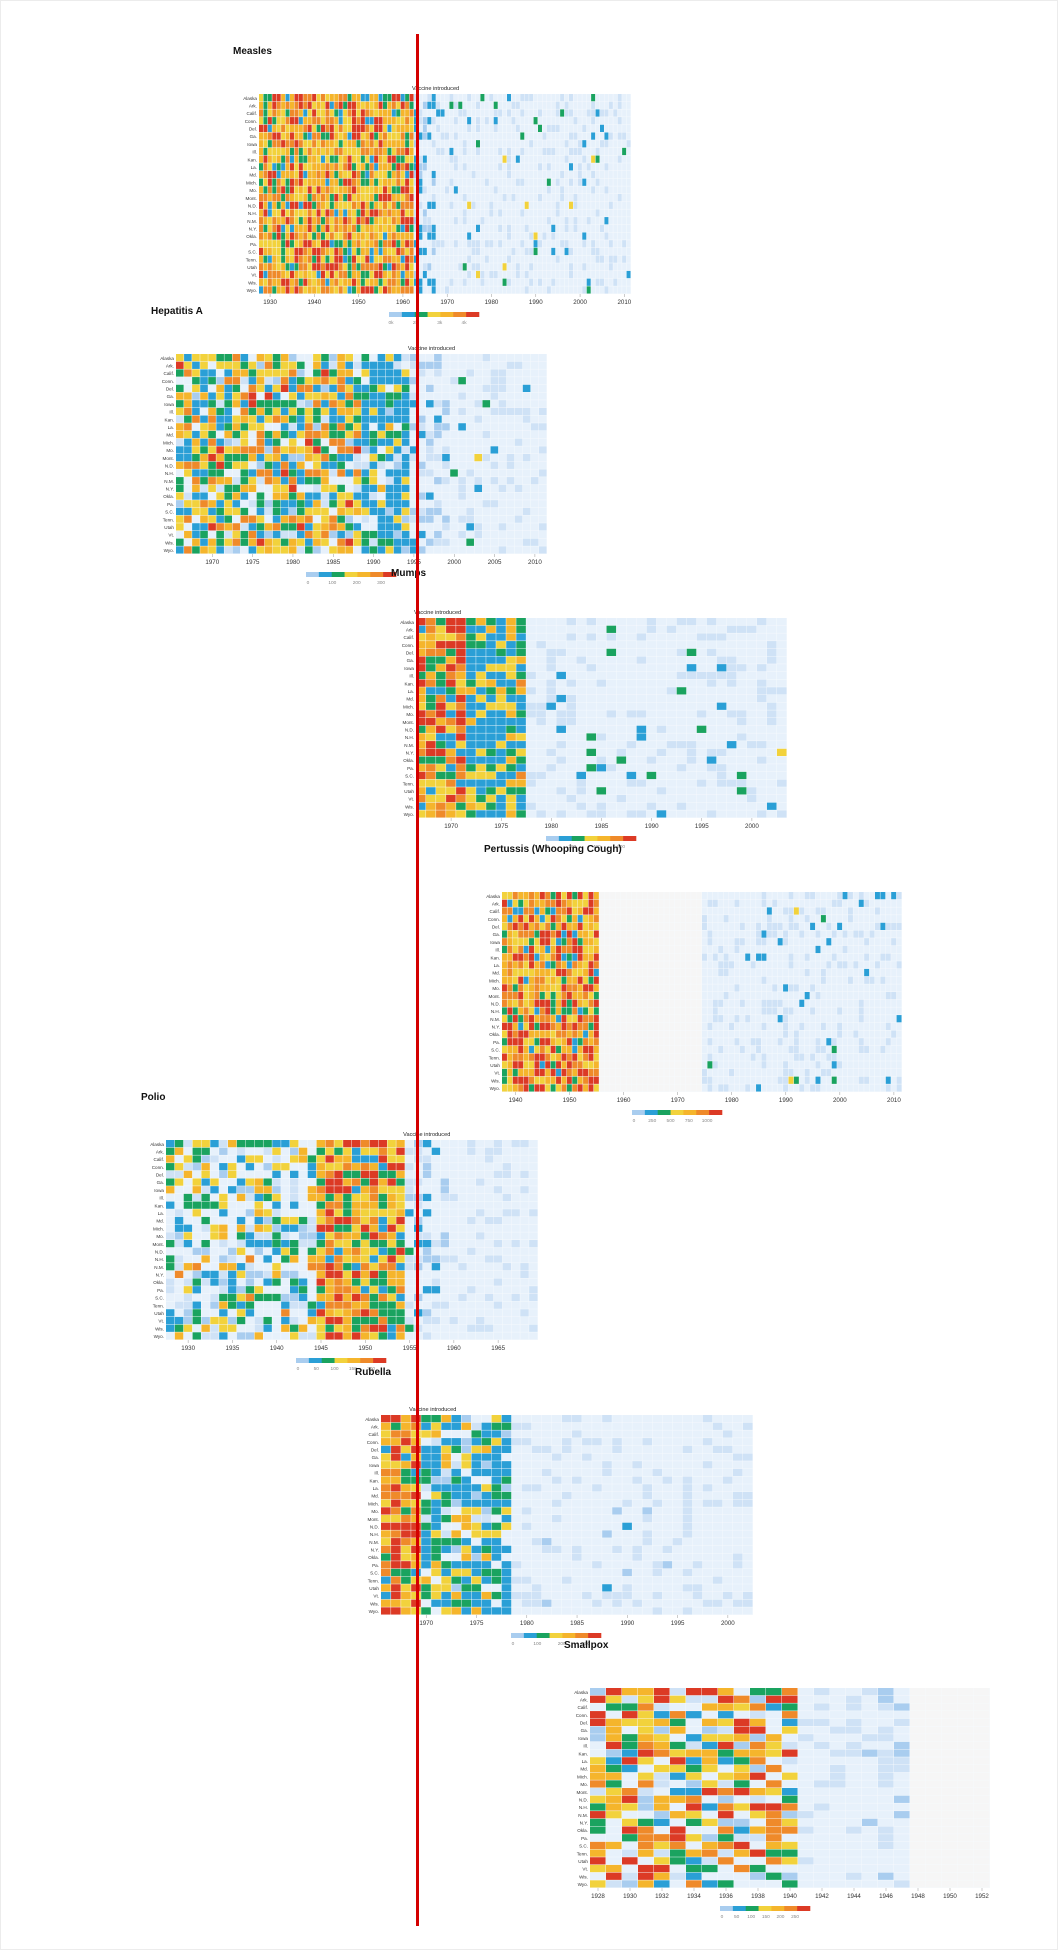 Image resolution: width=1058 pixels, height=1950 pixels. I want to click on state-label: Iowa, so click(169, 404).